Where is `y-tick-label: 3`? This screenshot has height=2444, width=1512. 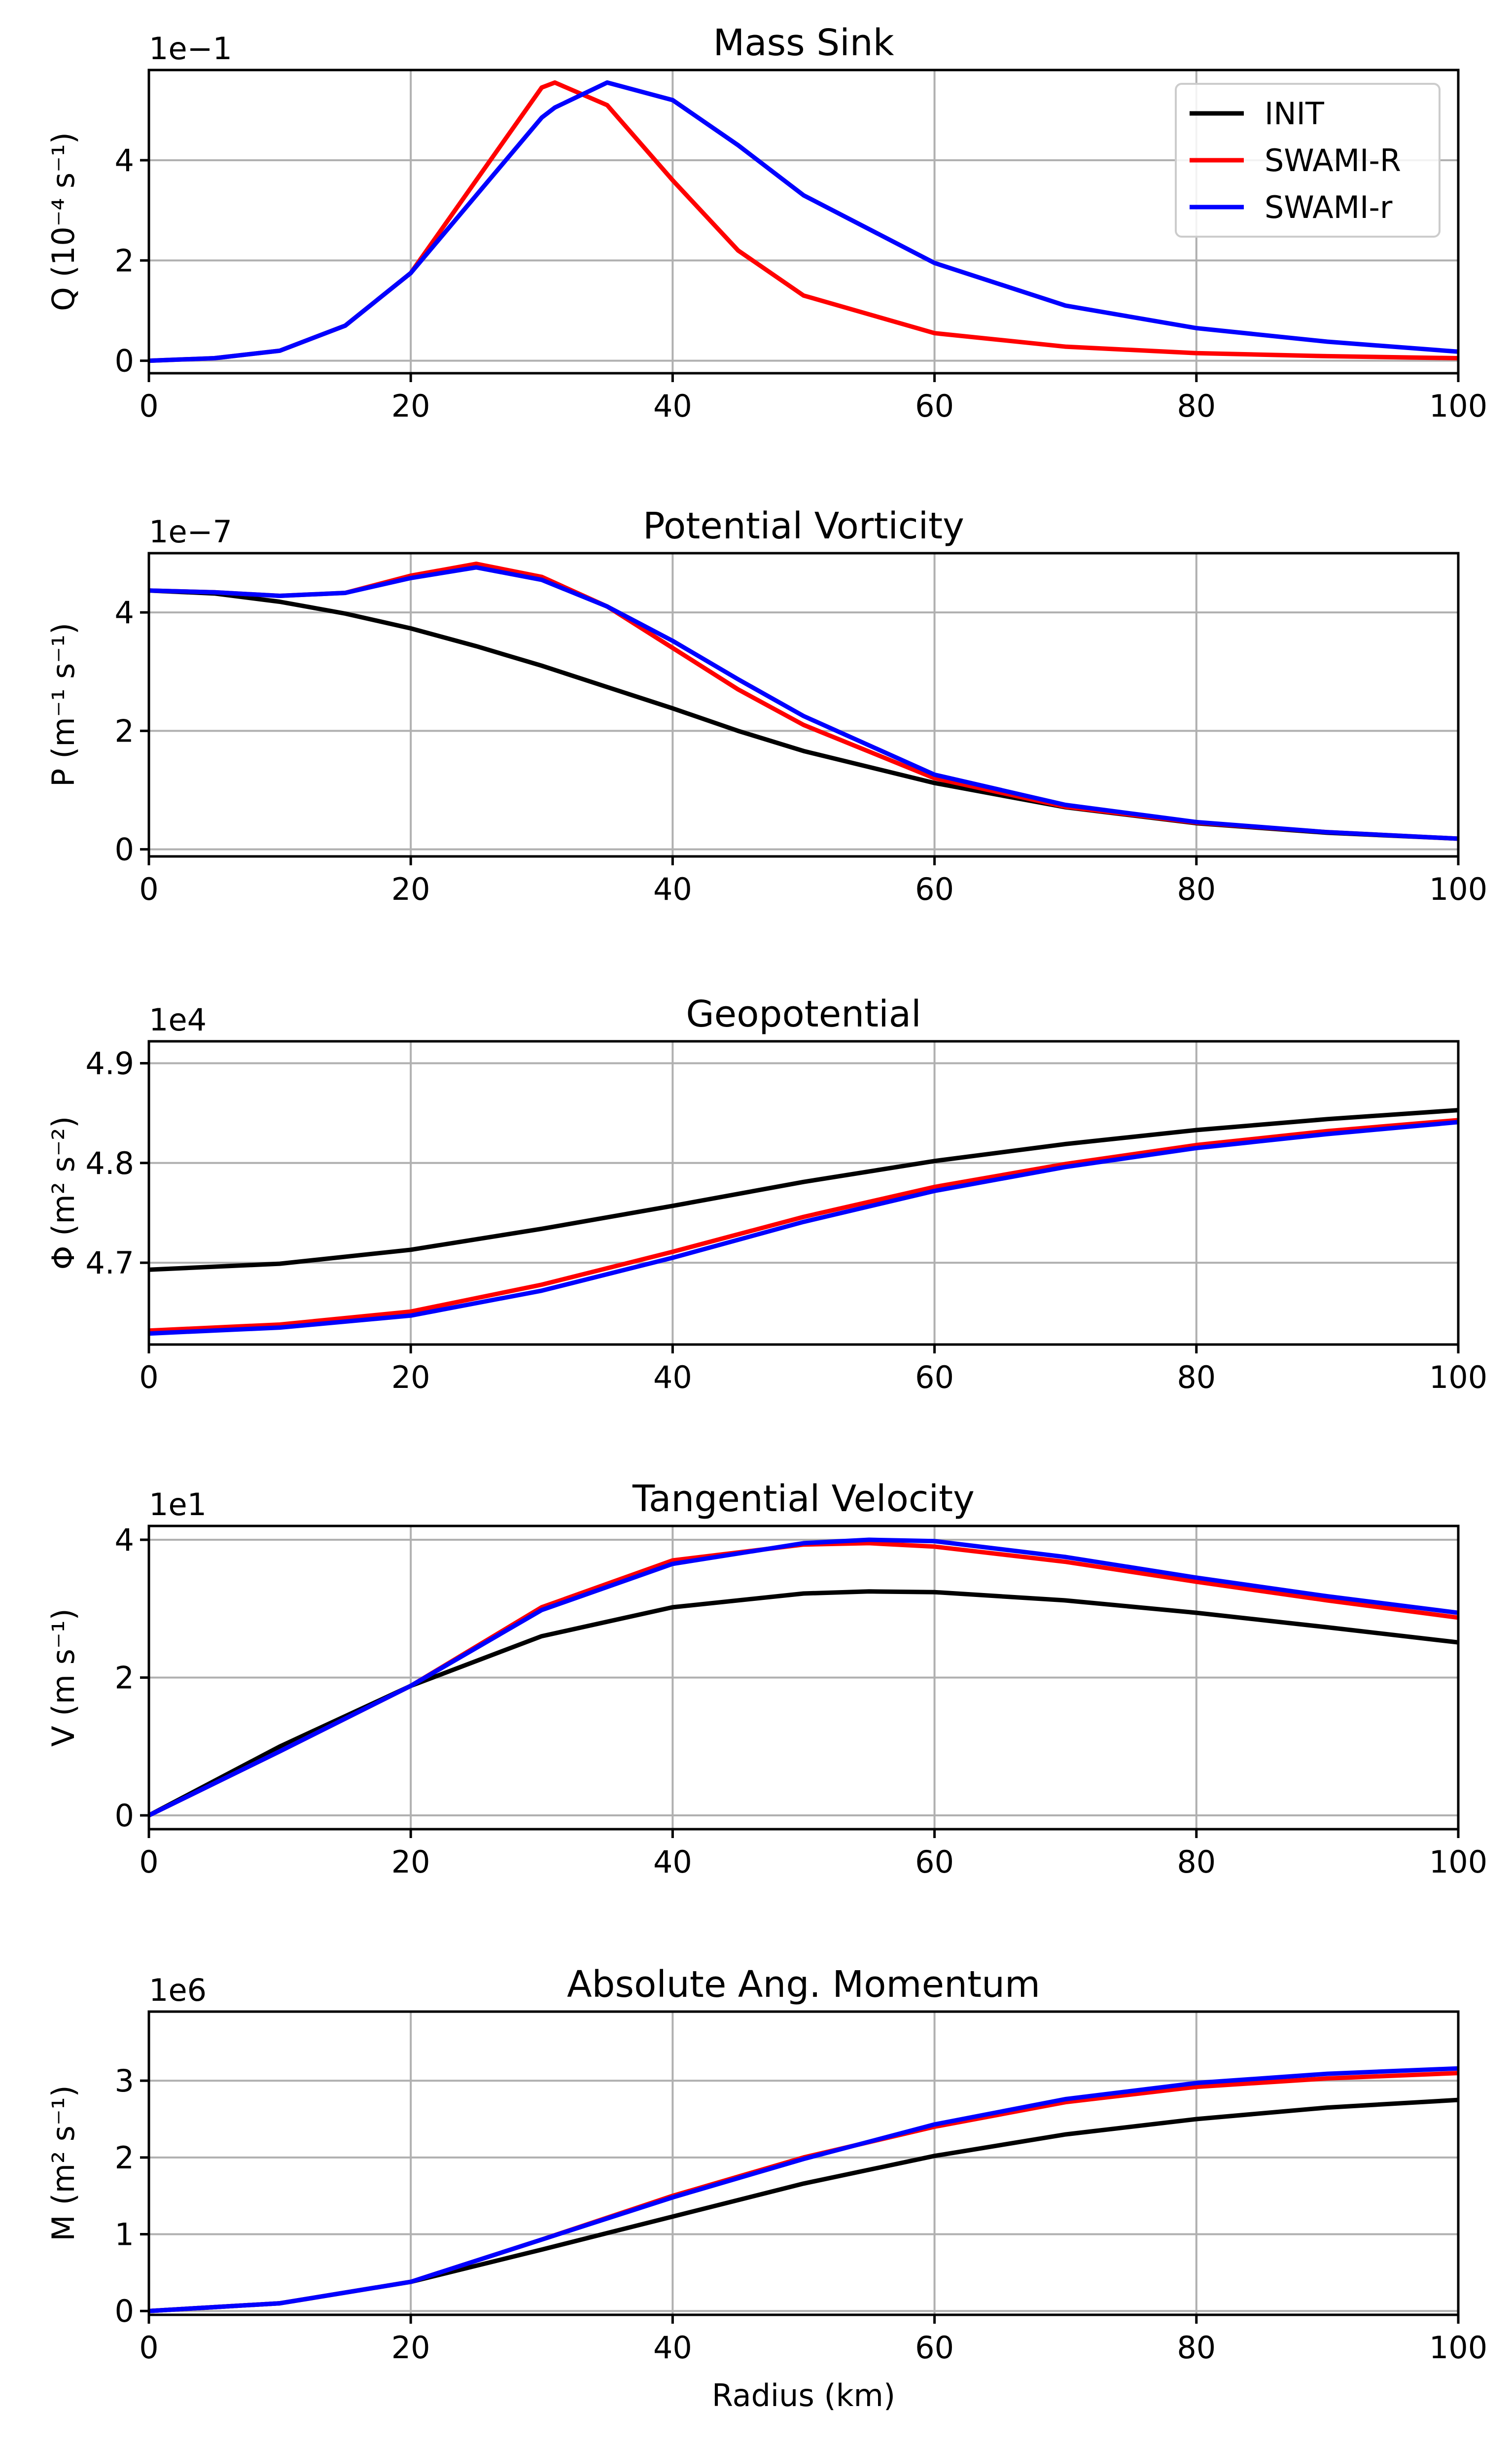 y-tick-label: 3 is located at coordinates (124, 2081).